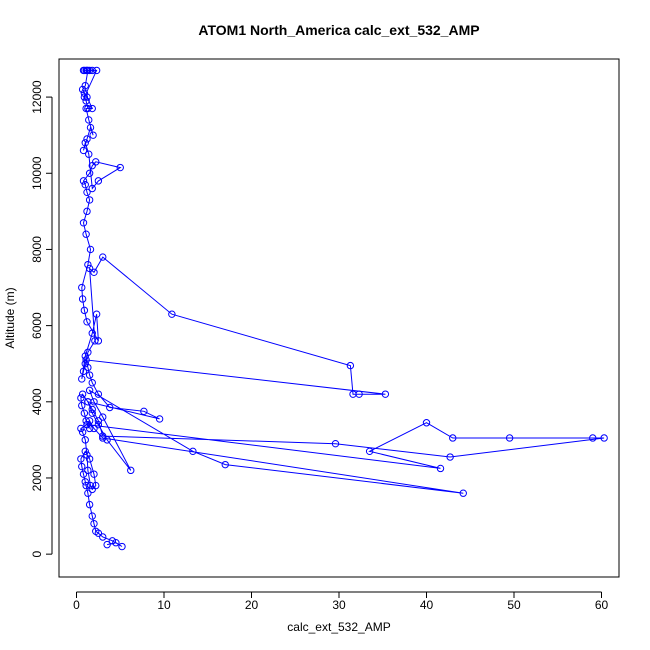 This screenshot has height=650, width=650. What do you see at coordinates (37, 249) in the screenshot?
I see `y-tick-label: 8000` at bounding box center [37, 249].